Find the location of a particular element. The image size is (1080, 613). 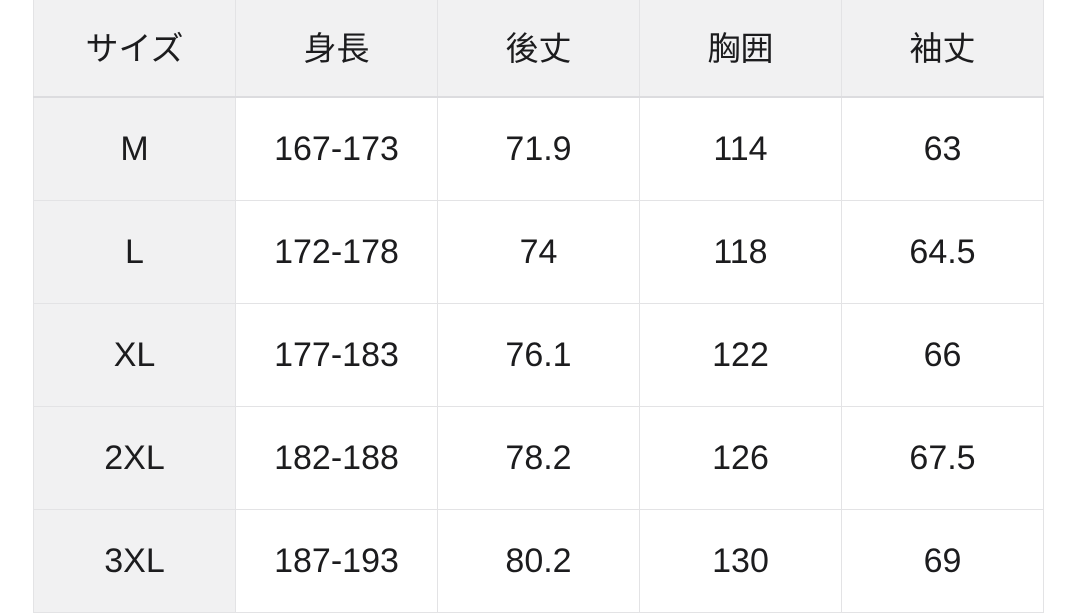

size-label-cell: 3XL is located at coordinates (134, 561).